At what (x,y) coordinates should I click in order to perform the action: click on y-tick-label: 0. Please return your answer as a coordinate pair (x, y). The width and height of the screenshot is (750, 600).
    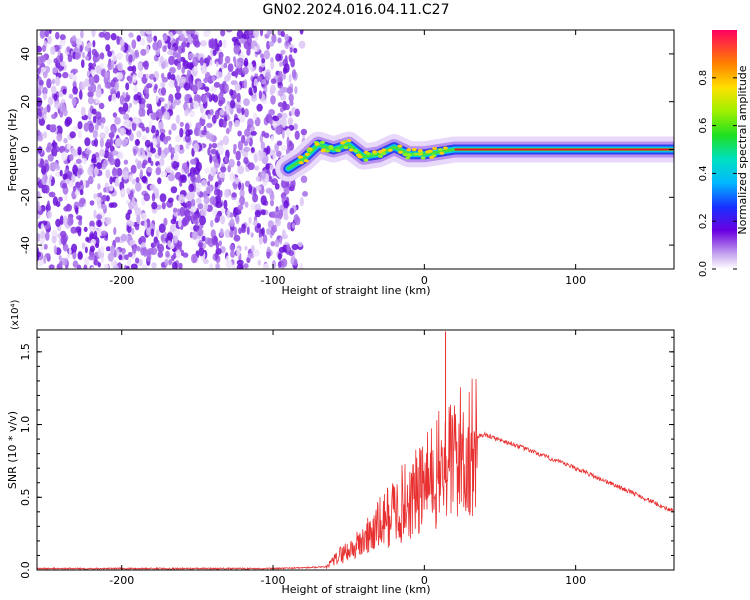
    Looking at the image, I should click on (25, 149).